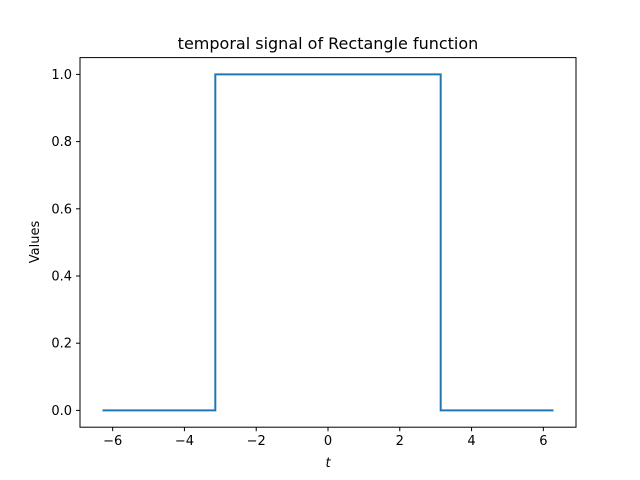 The height and width of the screenshot is (480, 640). Describe the element at coordinates (328, 43) in the screenshot. I see `chart-title: temporal signal of Rectangle function` at that location.